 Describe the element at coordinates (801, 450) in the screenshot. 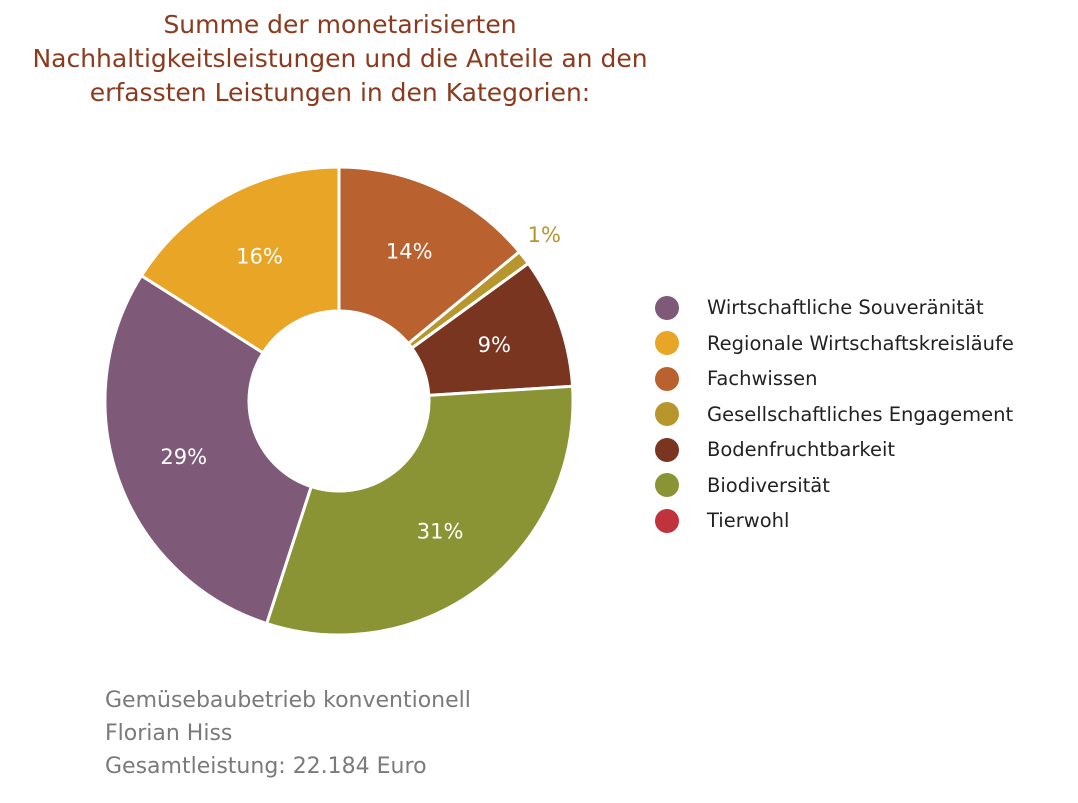

I see `legend-label: Bodenfruchtbarkeit` at that location.